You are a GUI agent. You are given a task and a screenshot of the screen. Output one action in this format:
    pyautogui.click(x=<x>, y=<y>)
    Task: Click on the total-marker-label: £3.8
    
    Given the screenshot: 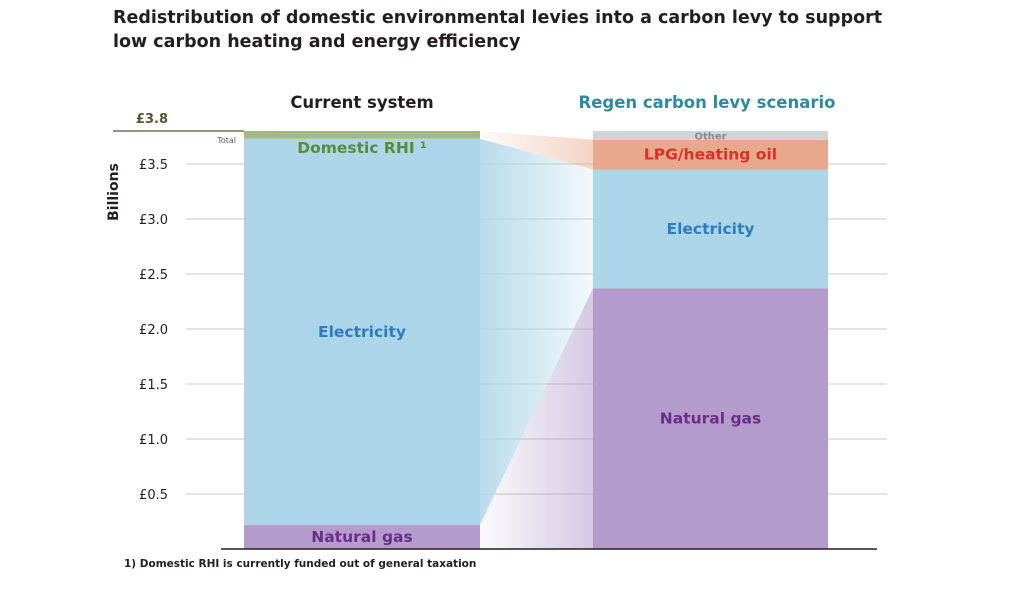 What is the action you would take?
    pyautogui.click(x=152, y=119)
    